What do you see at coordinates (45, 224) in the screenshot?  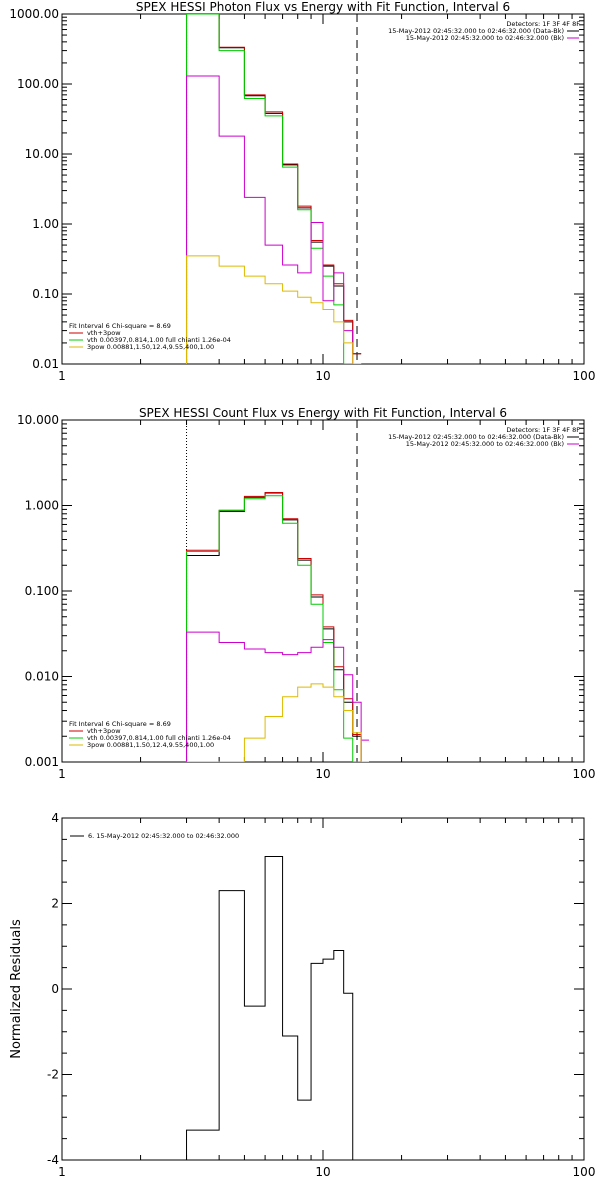 I see `y-tick-label: 1.00` at bounding box center [45, 224].